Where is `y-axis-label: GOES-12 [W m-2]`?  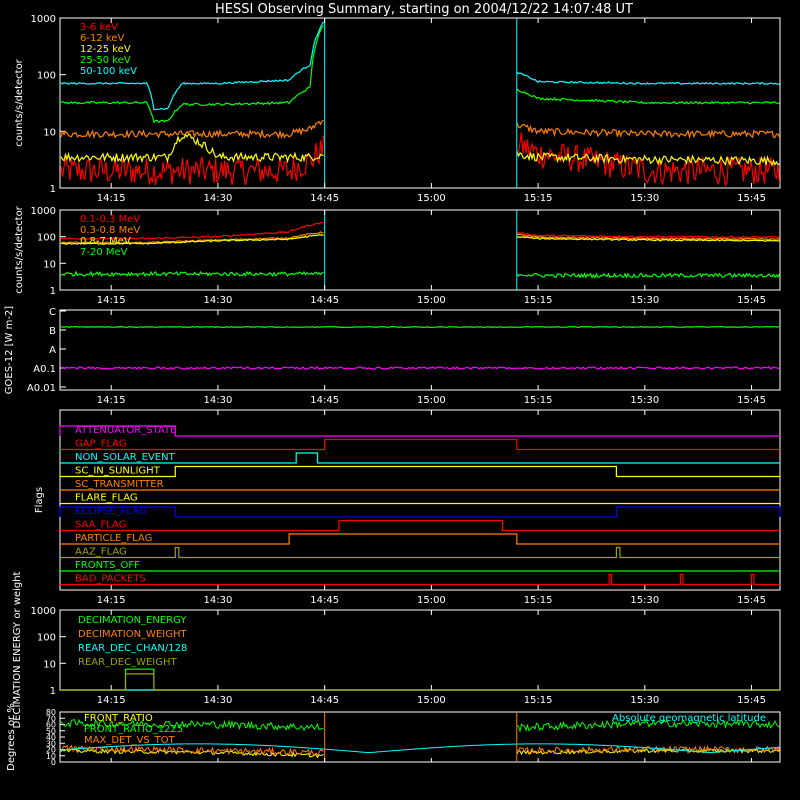 y-axis-label: GOES-12 [W m-2] is located at coordinates (9, 350).